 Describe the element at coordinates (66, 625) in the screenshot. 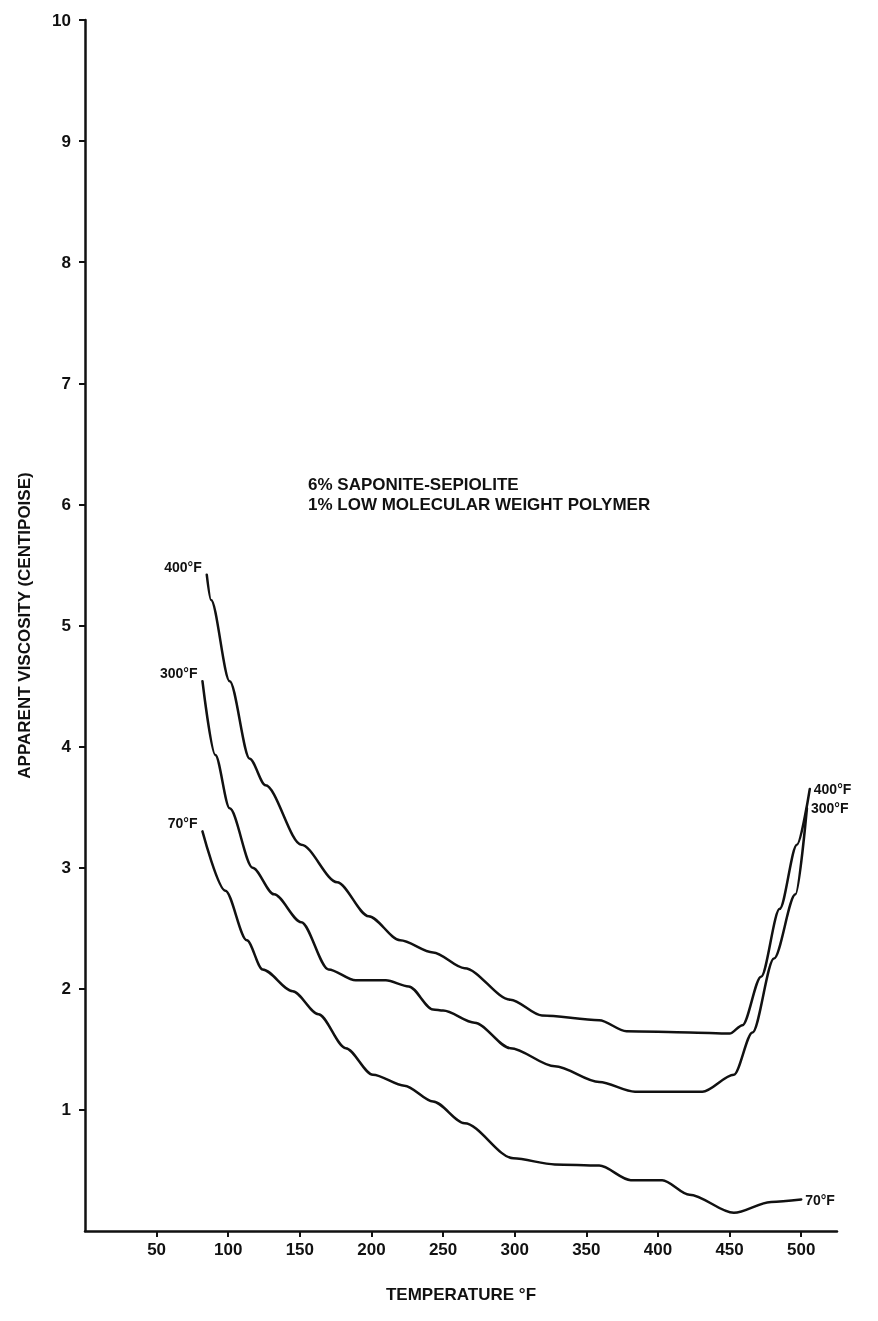

I see `y-tick-label: 5` at that location.